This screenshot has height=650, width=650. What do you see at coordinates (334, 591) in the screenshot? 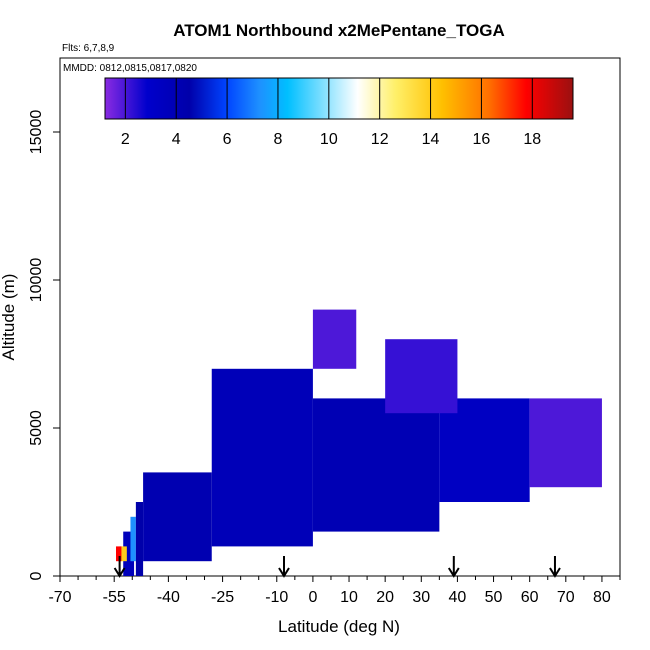
I see `x-axis: -70 -55 -40 -25 -10 0 10 20 30 40 50 60 70 80` at bounding box center [334, 591].